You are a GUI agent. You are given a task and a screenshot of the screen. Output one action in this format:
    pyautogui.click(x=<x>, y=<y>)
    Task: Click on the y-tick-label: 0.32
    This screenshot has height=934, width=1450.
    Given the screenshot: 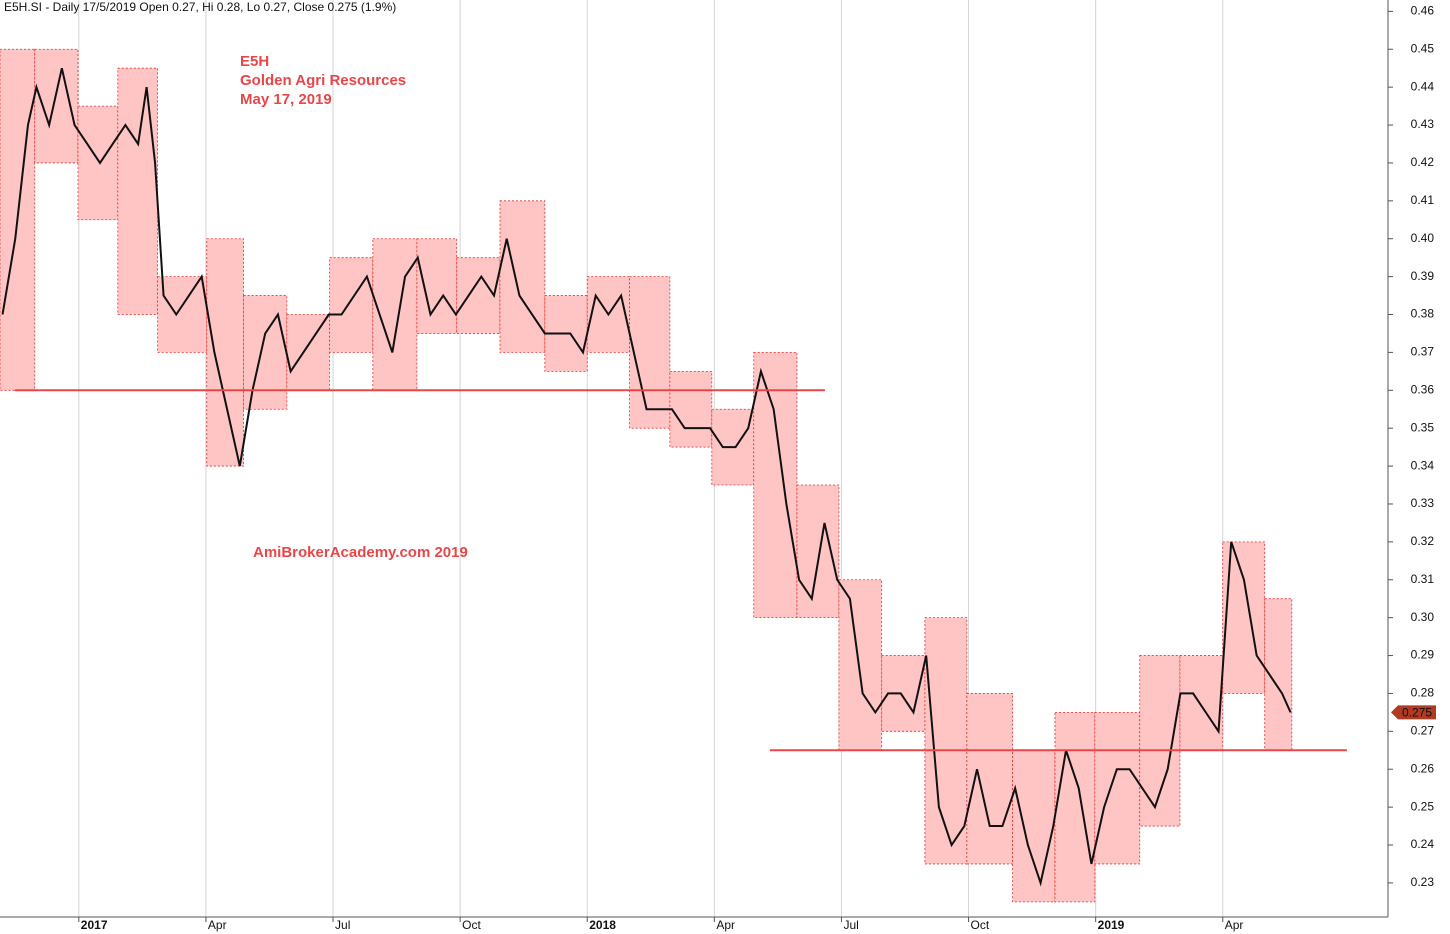 What is the action you would take?
    pyautogui.click(x=1423, y=541)
    